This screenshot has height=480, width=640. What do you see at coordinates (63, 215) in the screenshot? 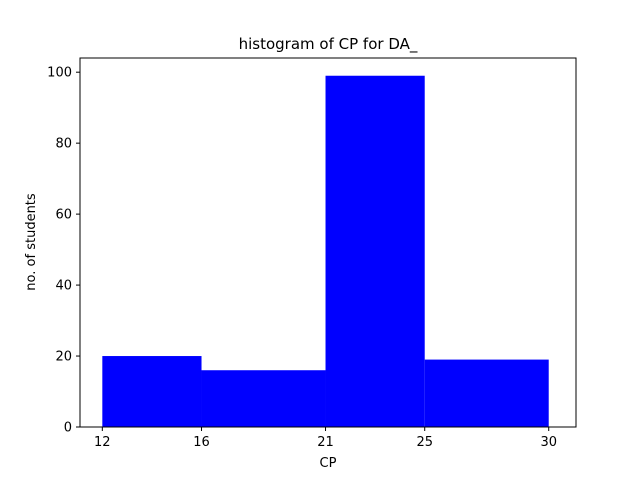
I see `y-tick-label-3: 60` at bounding box center [63, 215].